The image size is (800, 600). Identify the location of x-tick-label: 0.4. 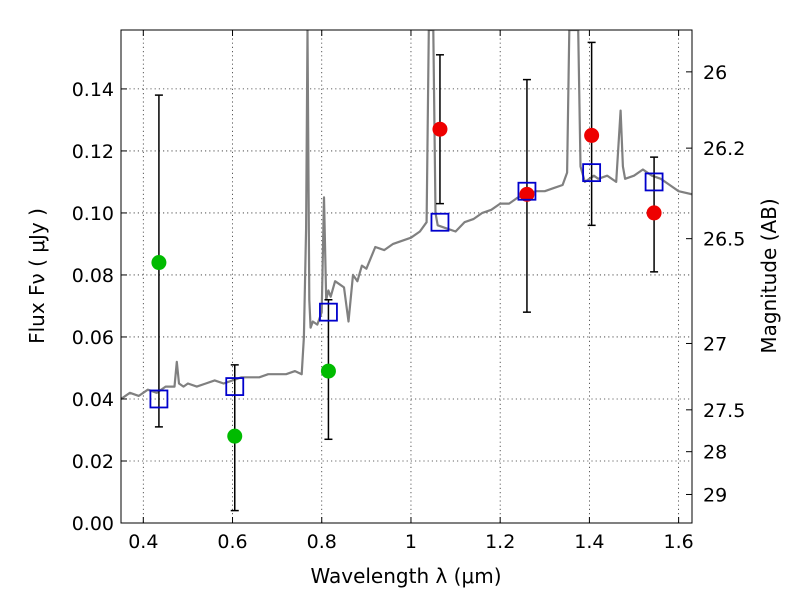
(143, 542).